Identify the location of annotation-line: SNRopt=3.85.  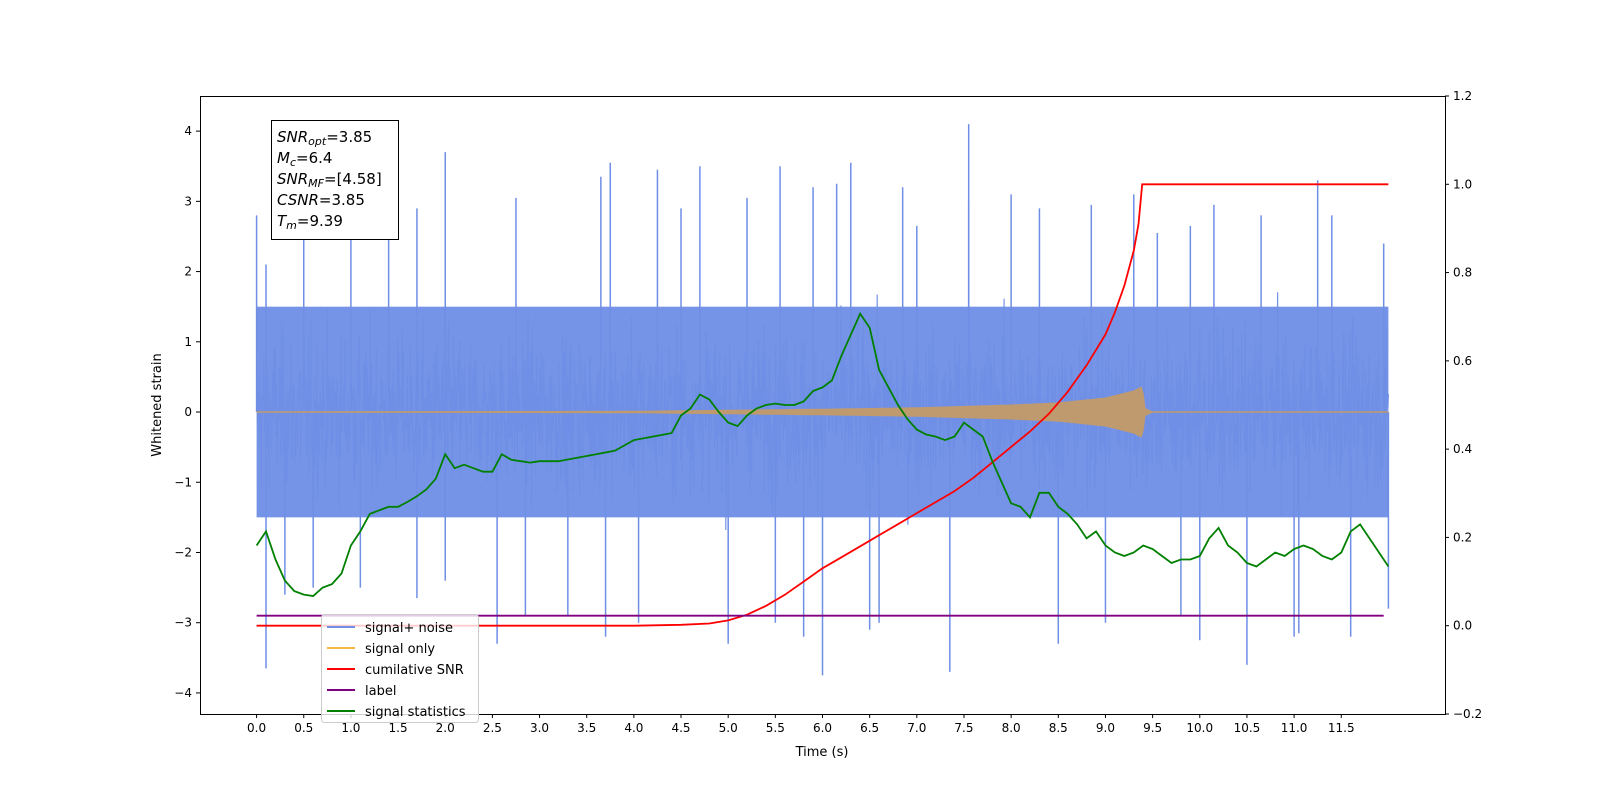
(324, 138).